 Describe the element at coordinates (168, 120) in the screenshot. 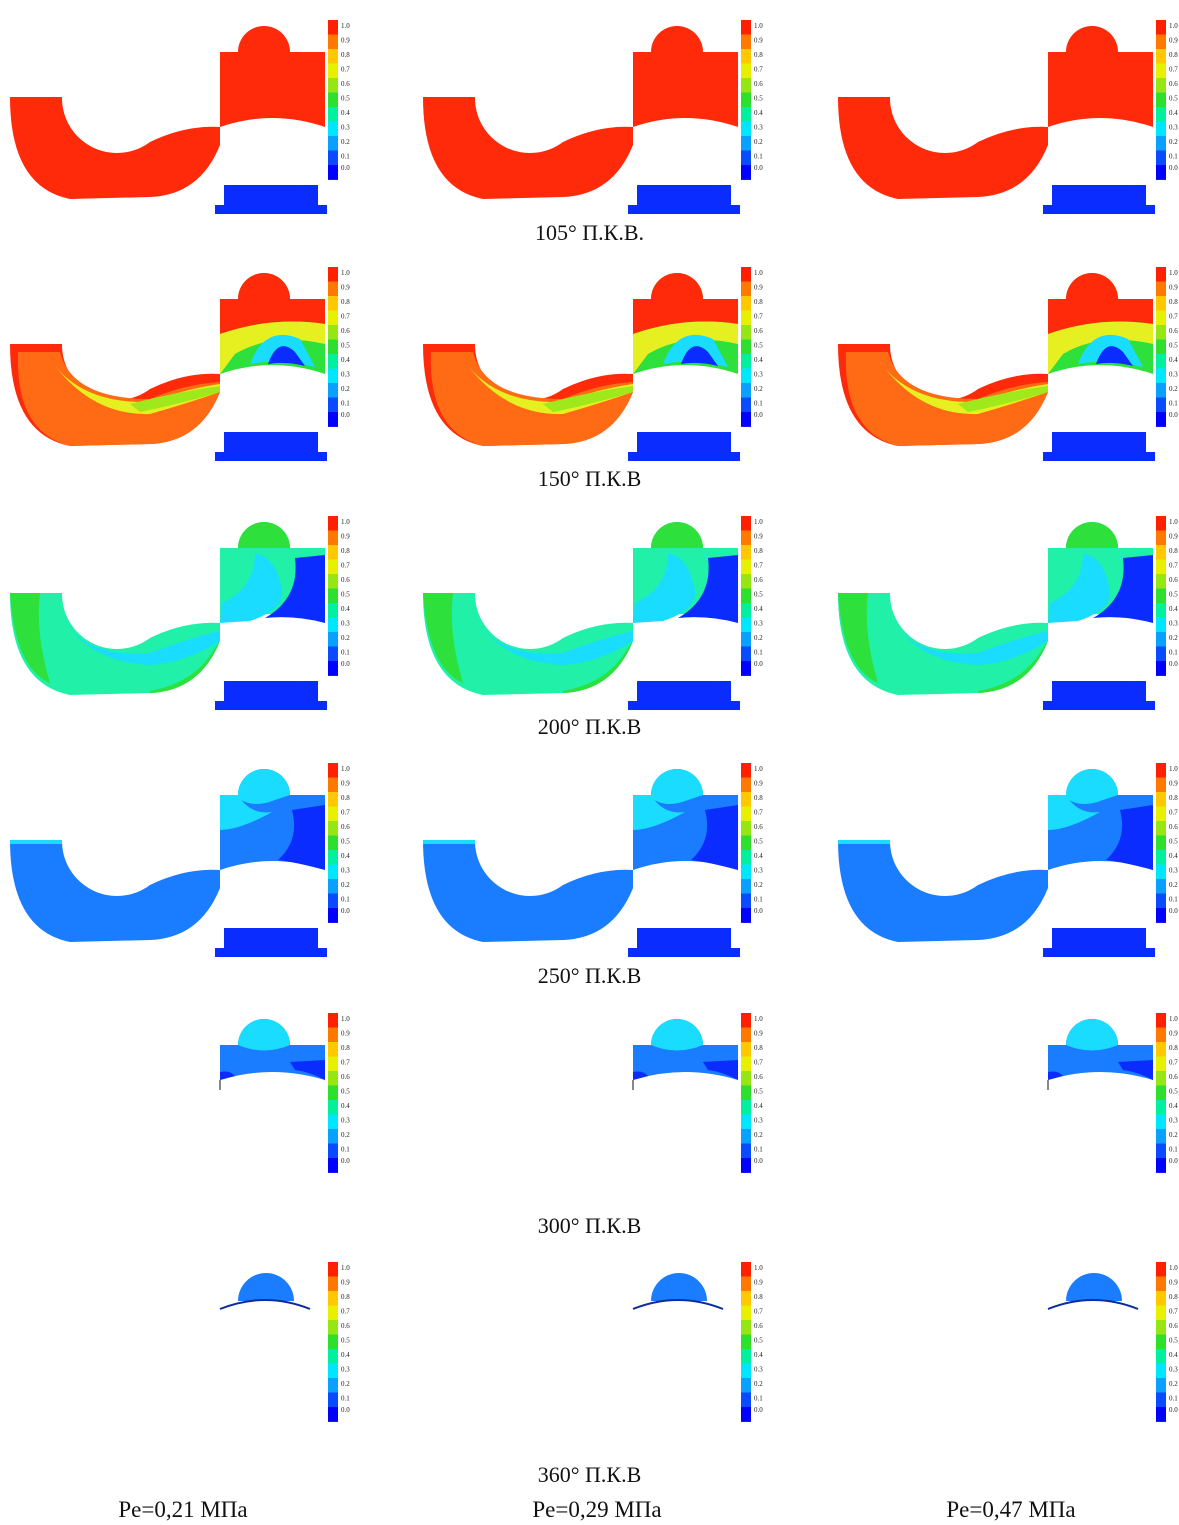

I see `contour-panel-r0-c0` at that location.